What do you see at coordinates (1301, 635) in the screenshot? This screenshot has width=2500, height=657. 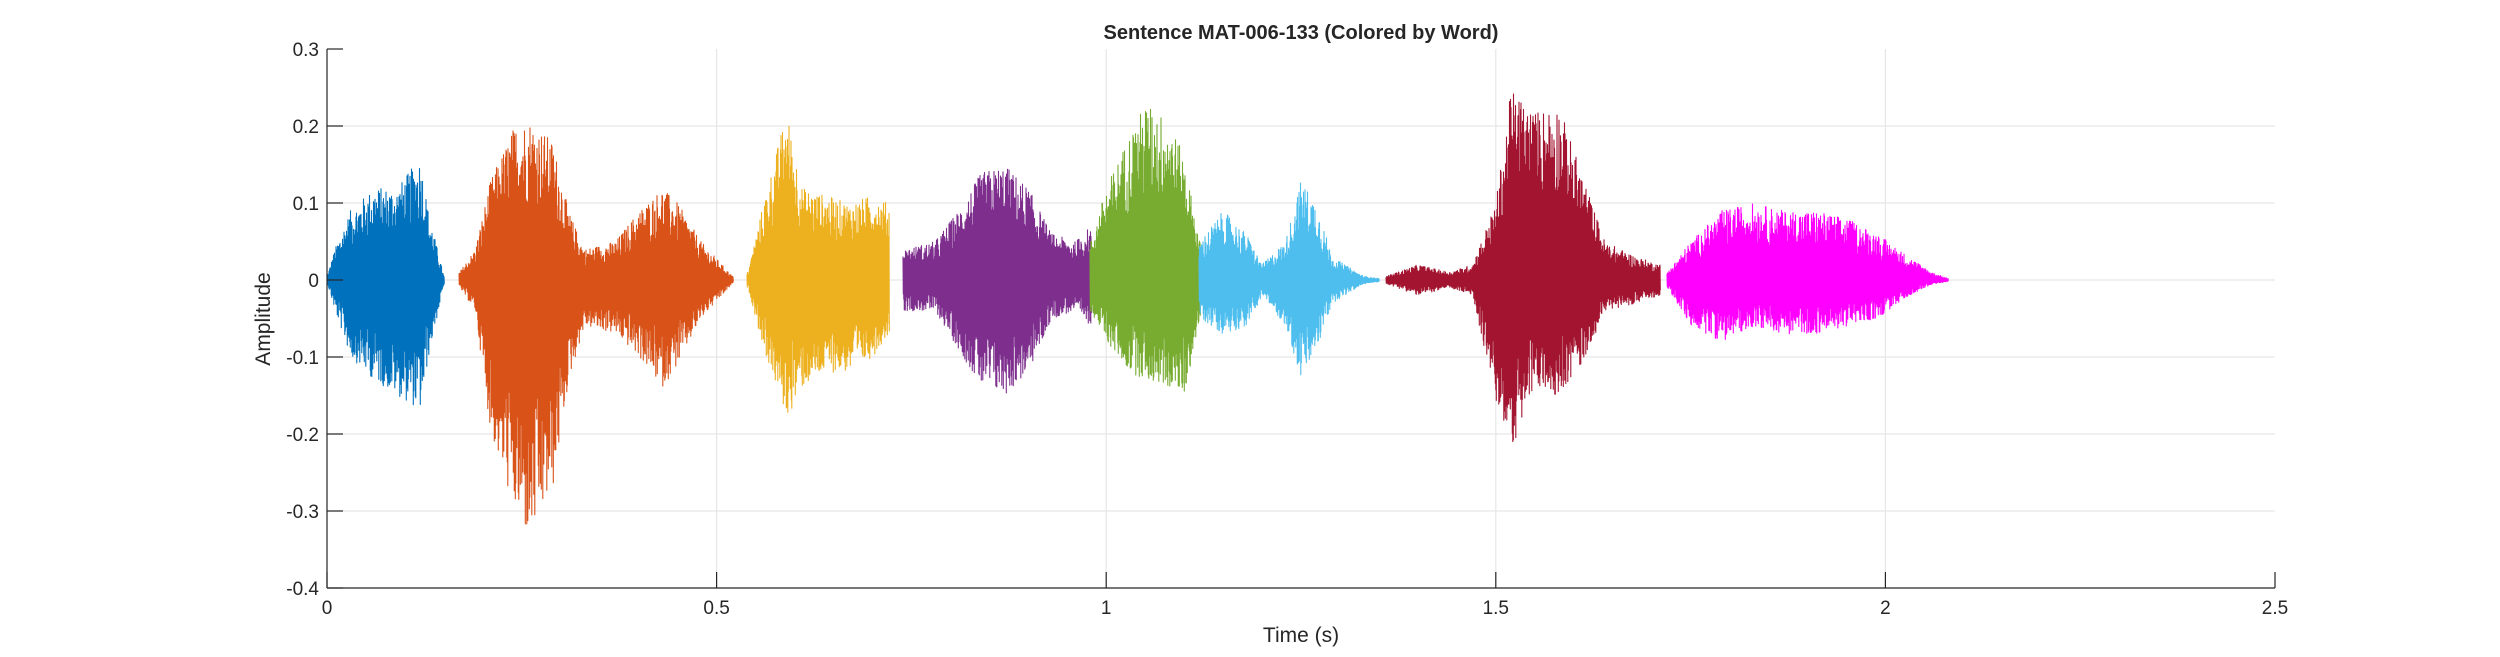 I see `x-axis-label: Time (s)` at bounding box center [1301, 635].